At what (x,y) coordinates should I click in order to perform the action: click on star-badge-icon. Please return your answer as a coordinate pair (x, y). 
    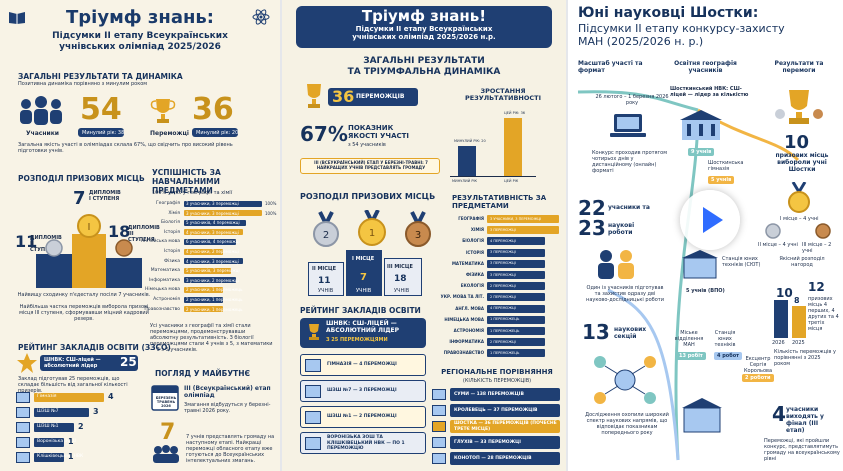
    Looking at the image, I should click on (27, 363).